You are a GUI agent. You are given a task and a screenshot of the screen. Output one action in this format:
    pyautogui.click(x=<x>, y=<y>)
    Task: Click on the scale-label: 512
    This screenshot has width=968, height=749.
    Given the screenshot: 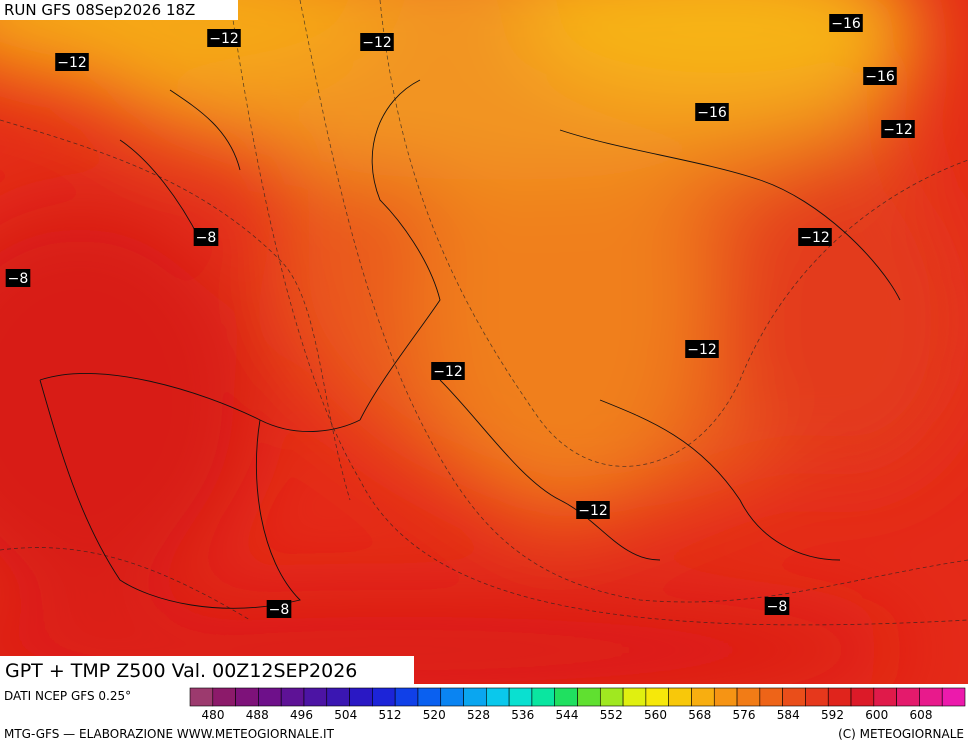 What is the action you would take?
    pyautogui.click(x=390, y=715)
    